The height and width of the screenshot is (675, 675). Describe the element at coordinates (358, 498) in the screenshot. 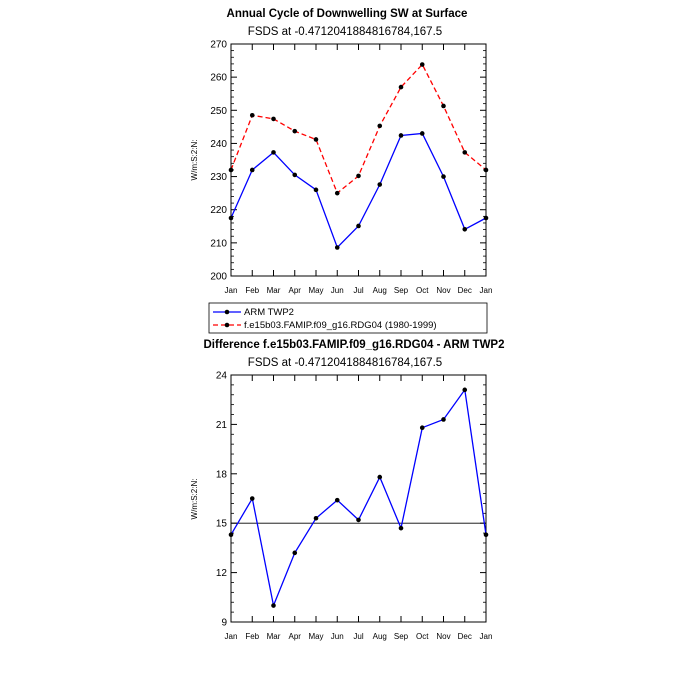

I see `chart2-series-1-line` at that location.